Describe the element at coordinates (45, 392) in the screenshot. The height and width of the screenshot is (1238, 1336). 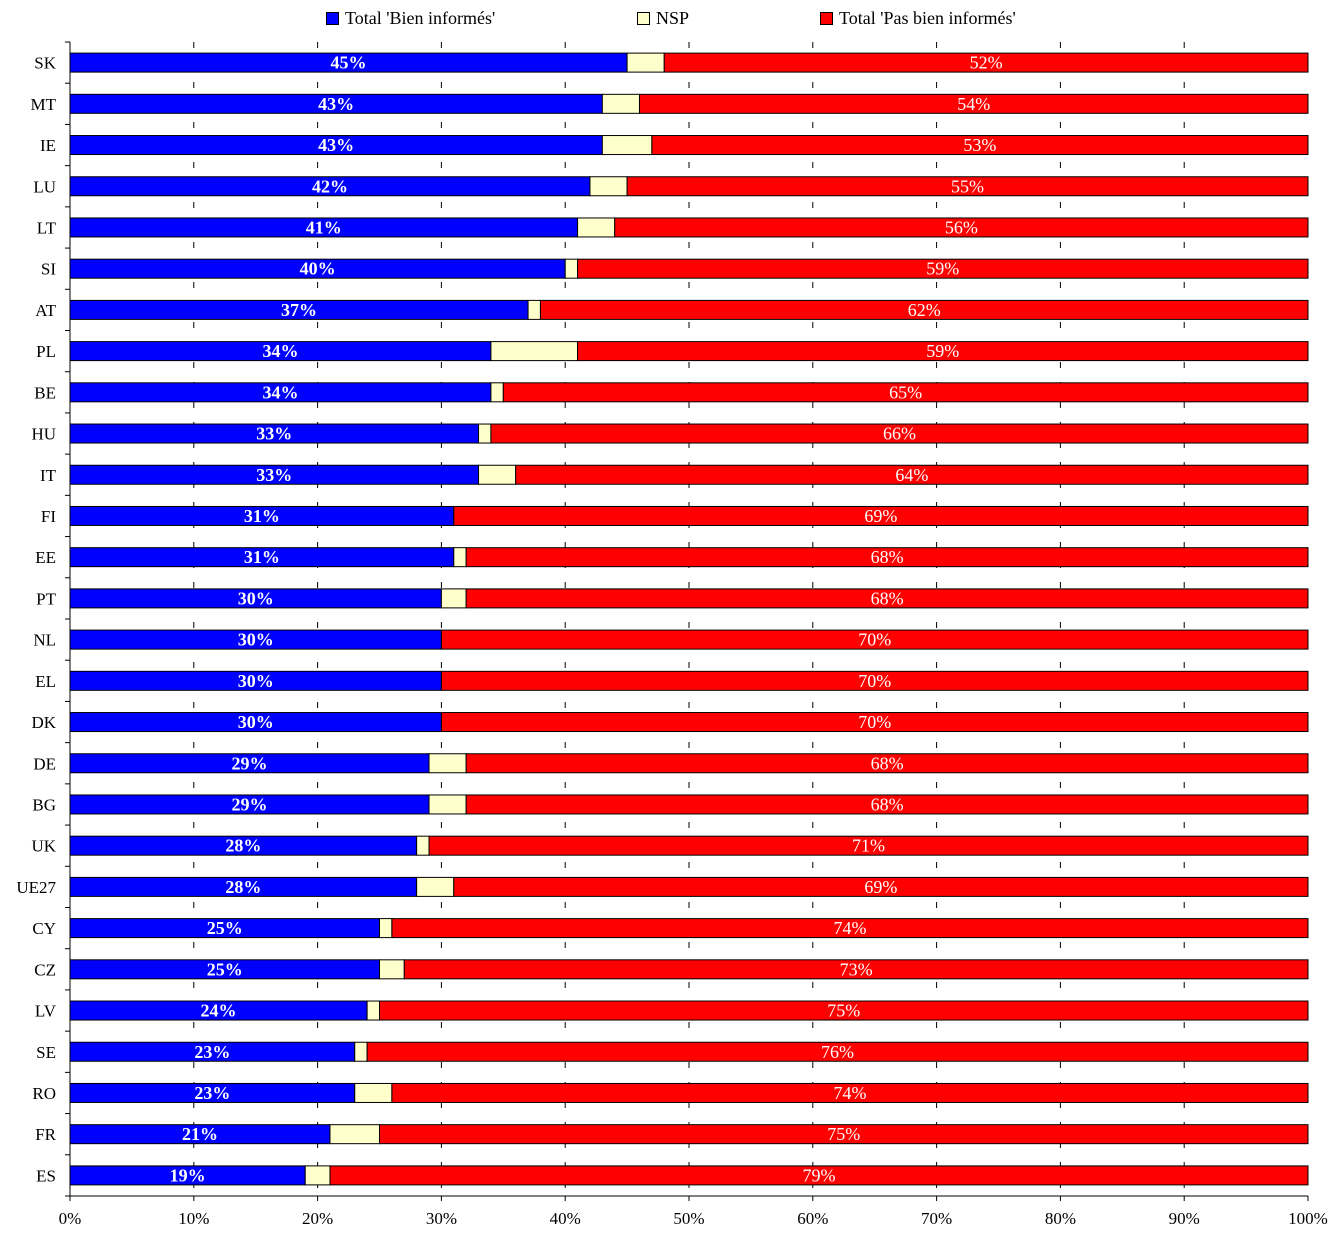
I see `category-label: BE` at that location.